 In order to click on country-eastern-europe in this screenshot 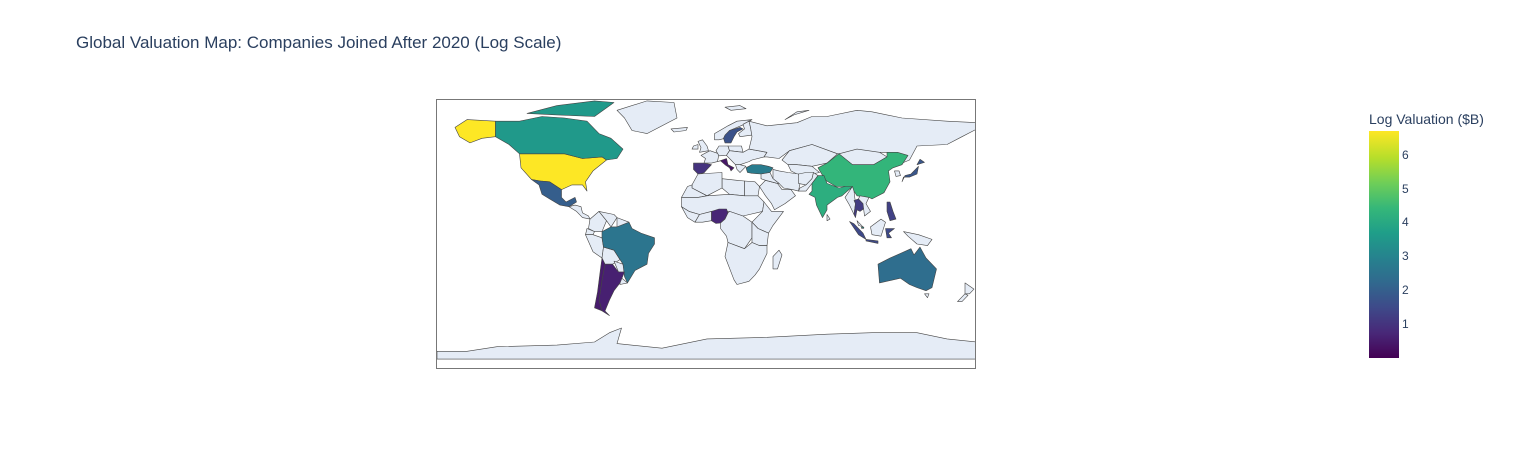, I will do `click(747, 156)`.